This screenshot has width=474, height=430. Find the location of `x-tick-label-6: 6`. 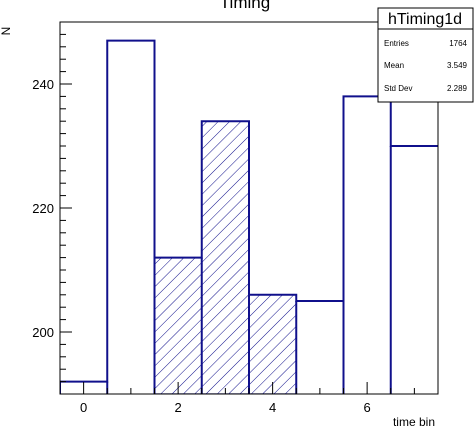

x-tick-label-6: 6 is located at coordinates (367, 407).